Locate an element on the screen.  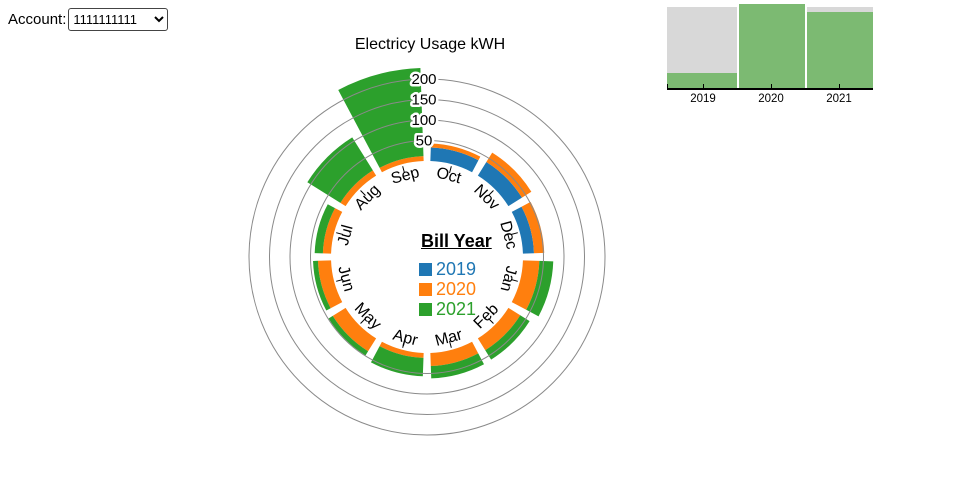
usage-arc-feb-2021 is located at coordinates (507, 337).